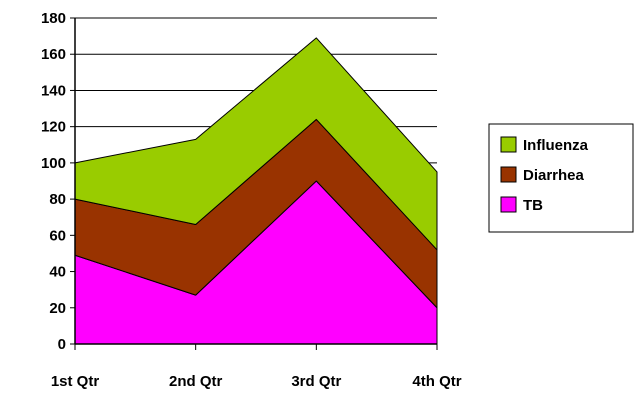 The width and height of the screenshot is (641, 393). I want to click on y-tick-label: 40, so click(57, 272).